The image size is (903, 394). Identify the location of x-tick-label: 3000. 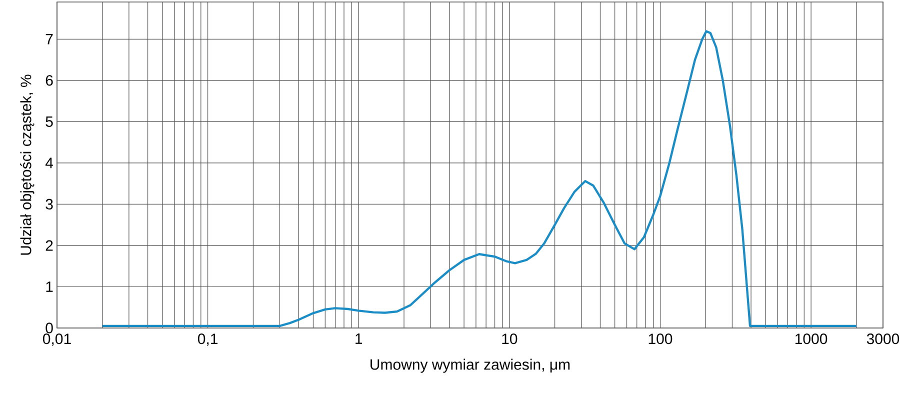
(883, 339).